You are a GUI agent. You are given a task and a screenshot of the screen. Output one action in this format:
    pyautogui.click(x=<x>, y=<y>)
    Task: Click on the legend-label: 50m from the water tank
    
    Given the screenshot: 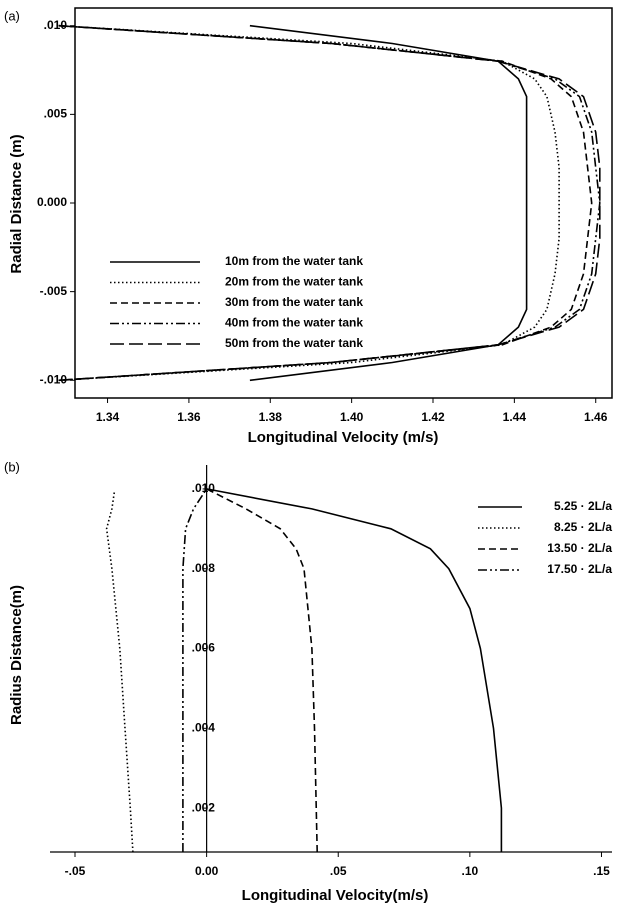 What is the action you would take?
    pyautogui.click(x=294, y=343)
    